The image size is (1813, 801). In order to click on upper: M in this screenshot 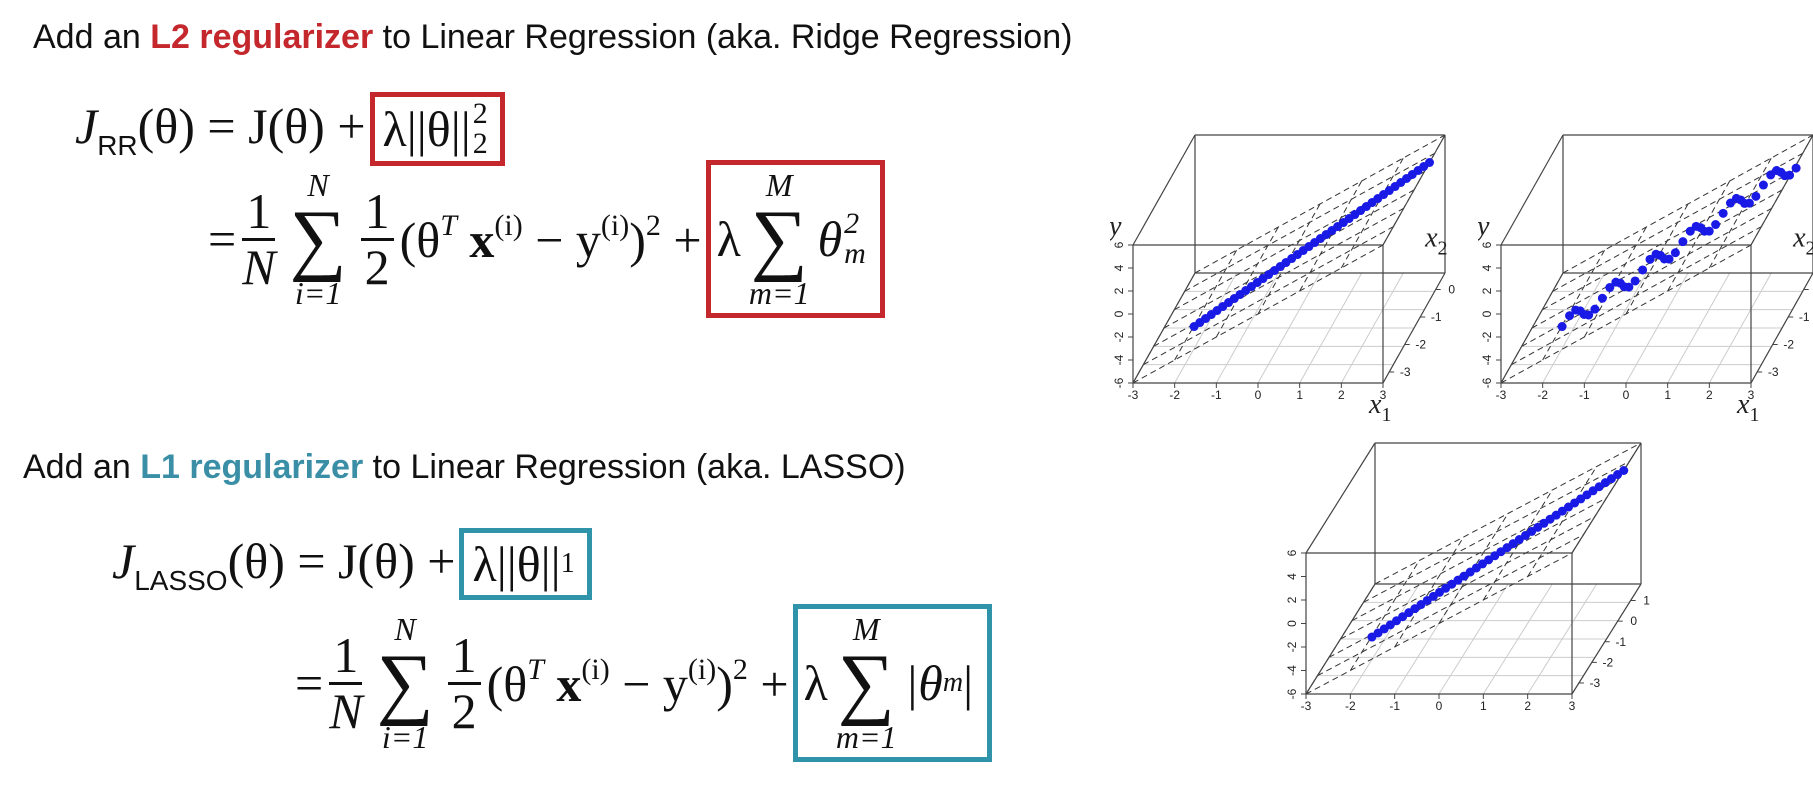, I will do `click(779, 185)`.